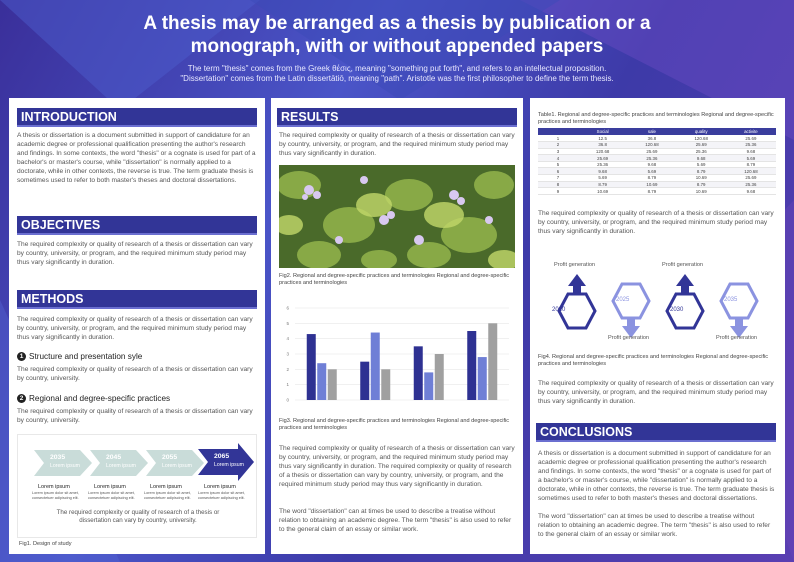 The width and height of the screenshot is (794, 562). What do you see at coordinates (45, 544) in the screenshot?
I see `fig1-caption: Fig1. Design of study` at bounding box center [45, 544].